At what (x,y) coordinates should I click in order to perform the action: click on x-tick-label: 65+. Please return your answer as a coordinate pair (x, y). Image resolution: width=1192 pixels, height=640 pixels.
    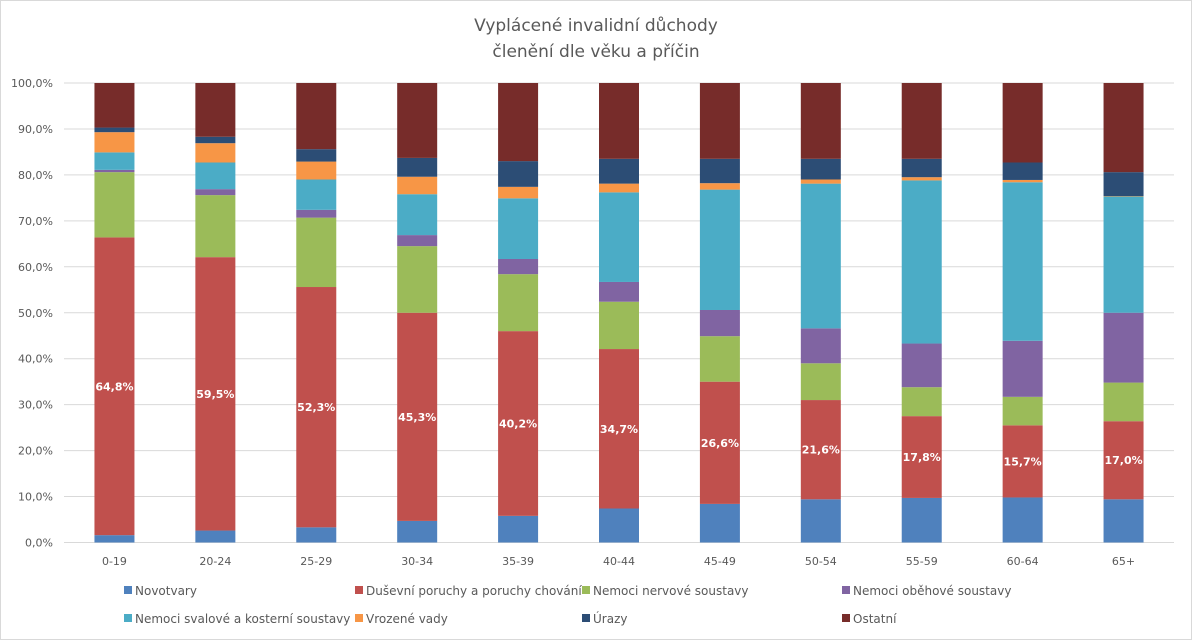
    Looking at the image, I should click on (1123, 561).